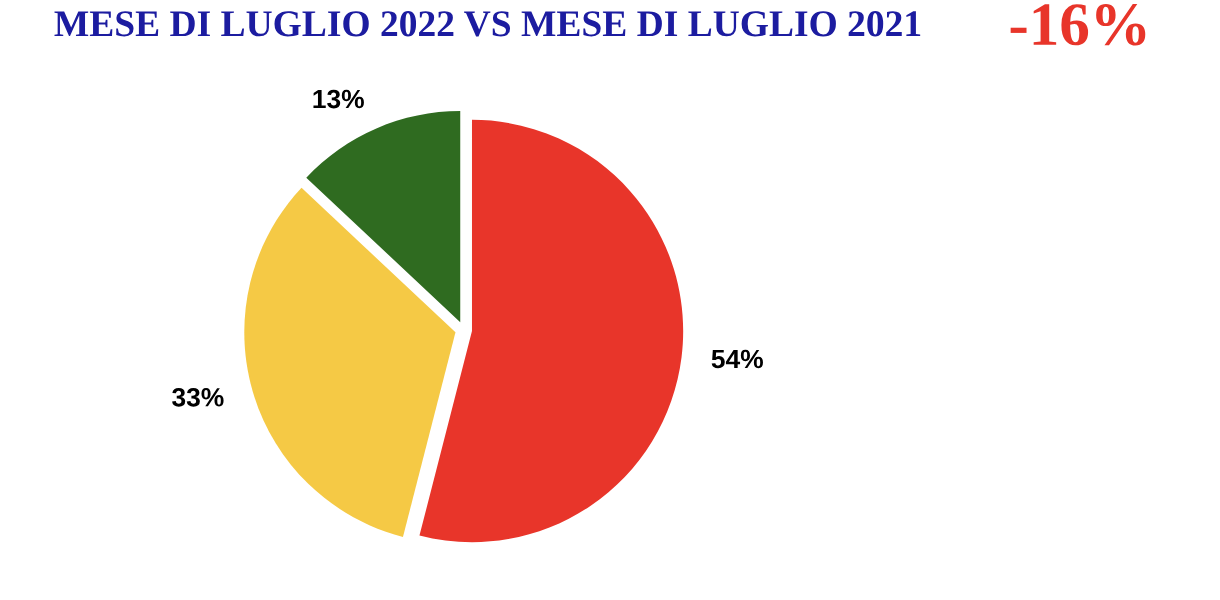  Describe the element at coordinates (198, 397) in the screenshot. I see `data-label: 33%` at that location.